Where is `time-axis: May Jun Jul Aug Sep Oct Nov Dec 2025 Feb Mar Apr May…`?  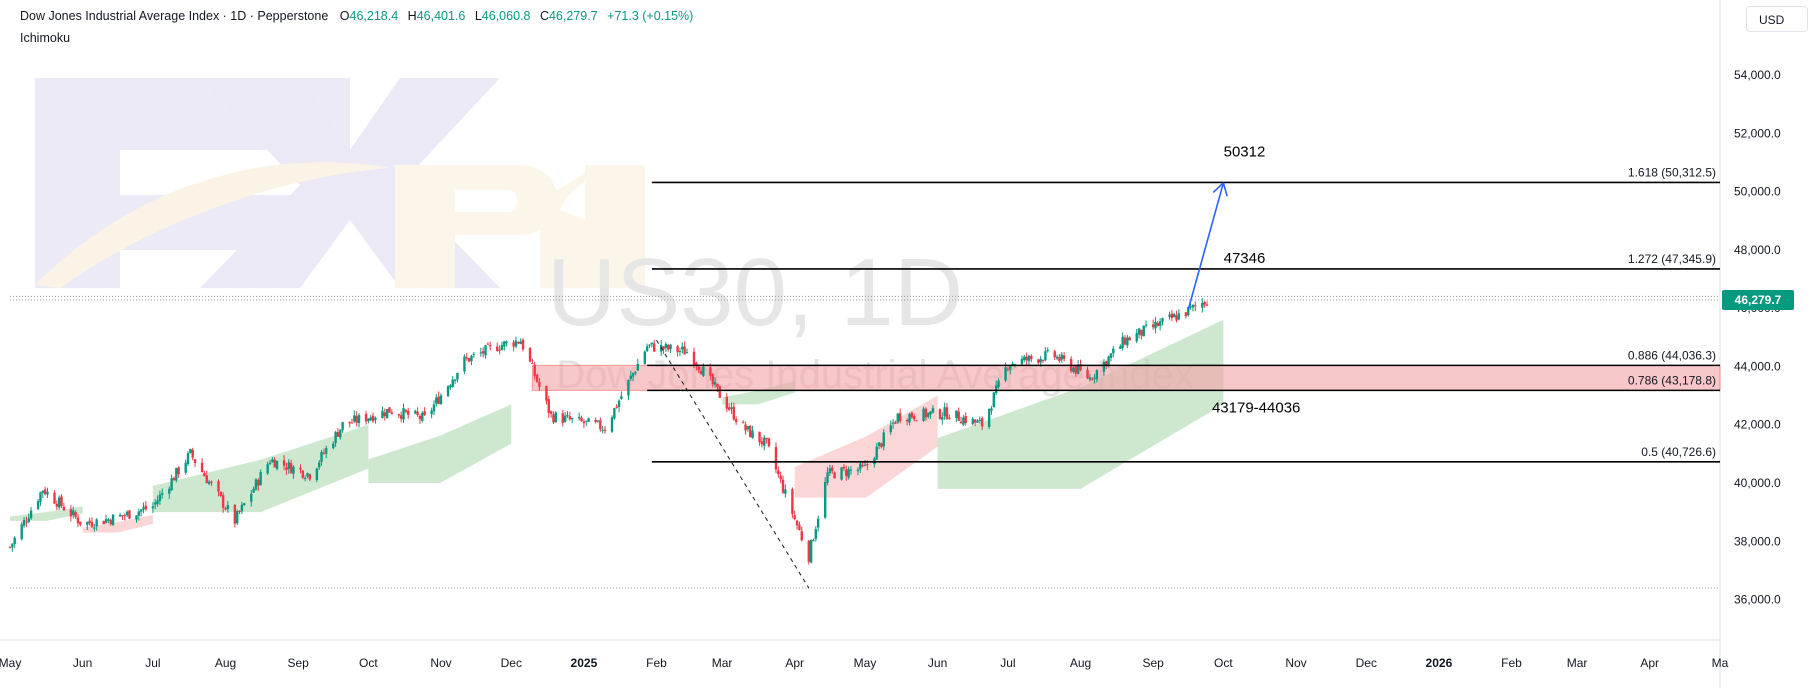
time-axis: May Jun Jul Aug Sep Oct Nov Dec 2025 Feb Mar Apr May… is located at coordinates (864, 663).